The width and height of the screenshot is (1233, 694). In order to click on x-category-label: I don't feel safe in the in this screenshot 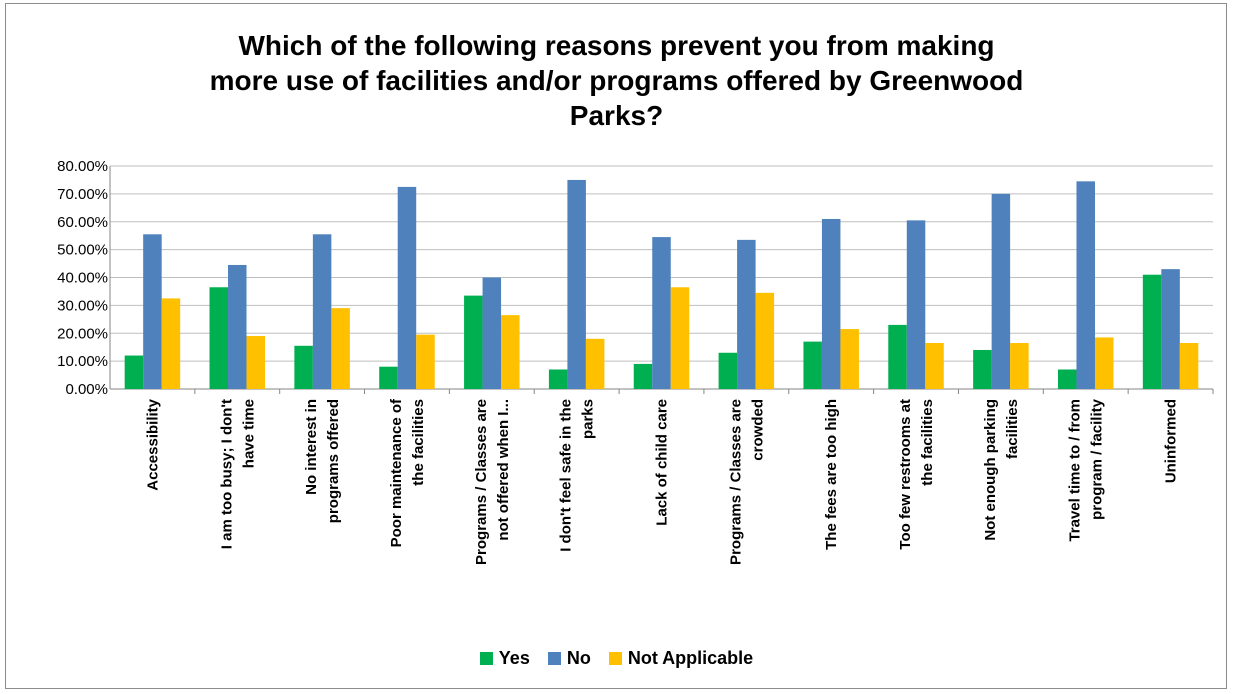, I will do `click(566, 475)`.